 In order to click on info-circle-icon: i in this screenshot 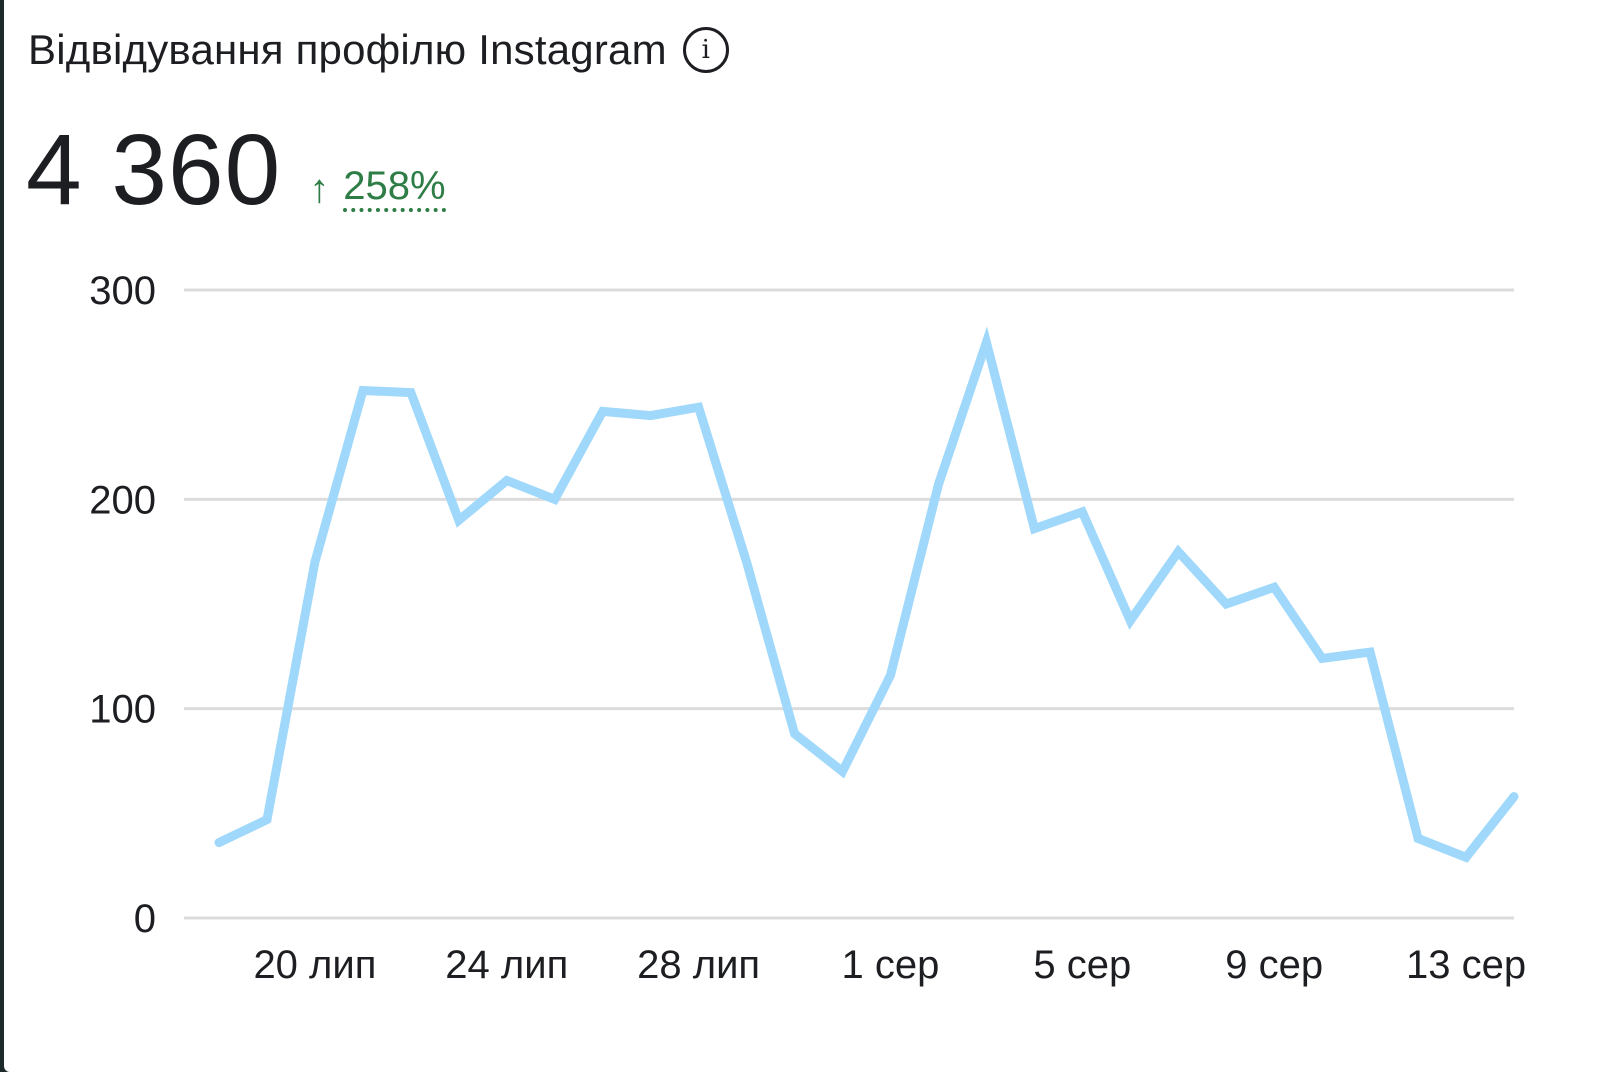, I will do `click(705, 50)`.